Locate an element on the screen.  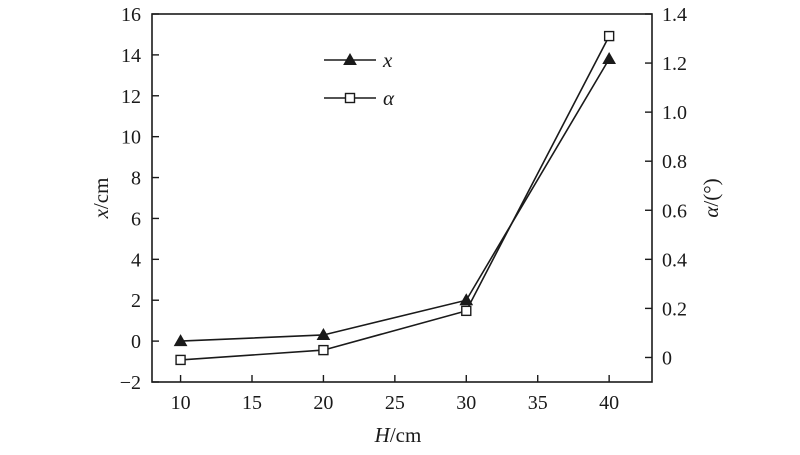
legend-label-alpha: α is located at coordinates (389, 98).